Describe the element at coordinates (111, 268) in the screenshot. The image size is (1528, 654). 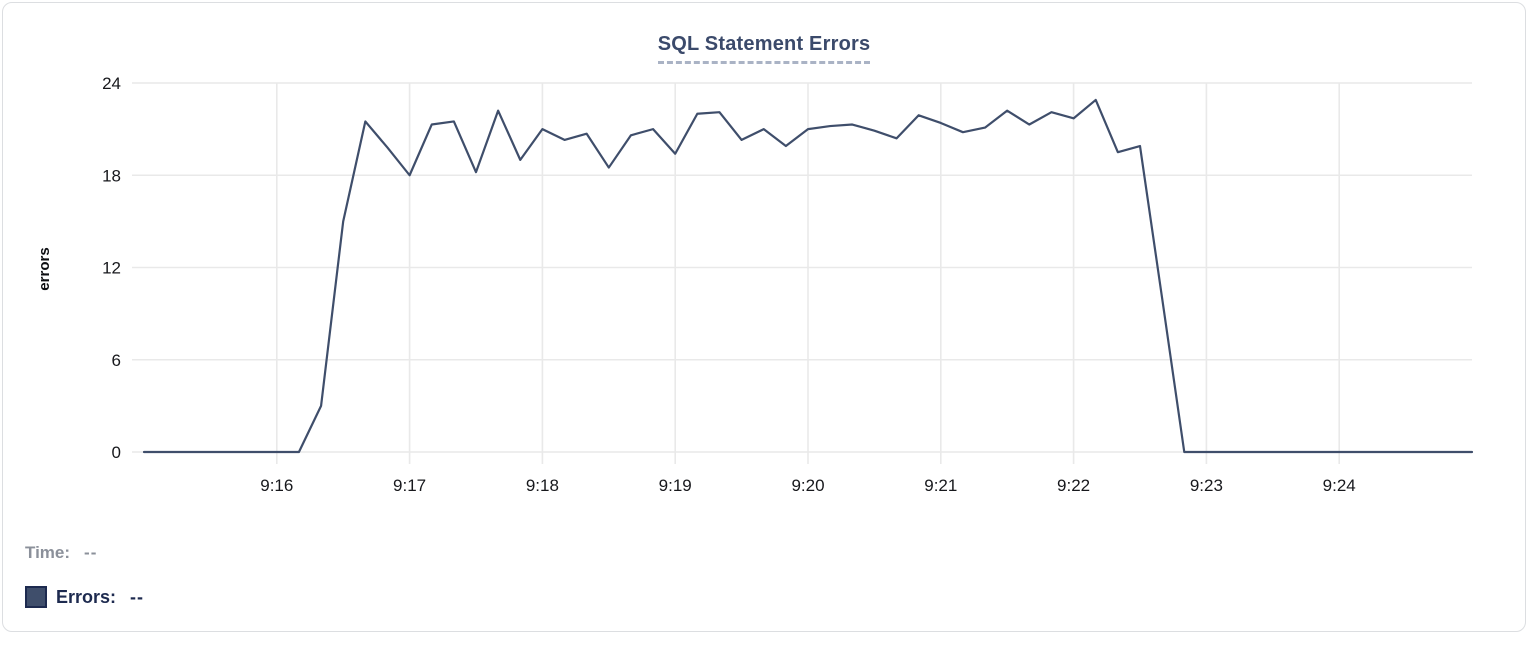
I see `y-tick-label-12: 12` at that location.